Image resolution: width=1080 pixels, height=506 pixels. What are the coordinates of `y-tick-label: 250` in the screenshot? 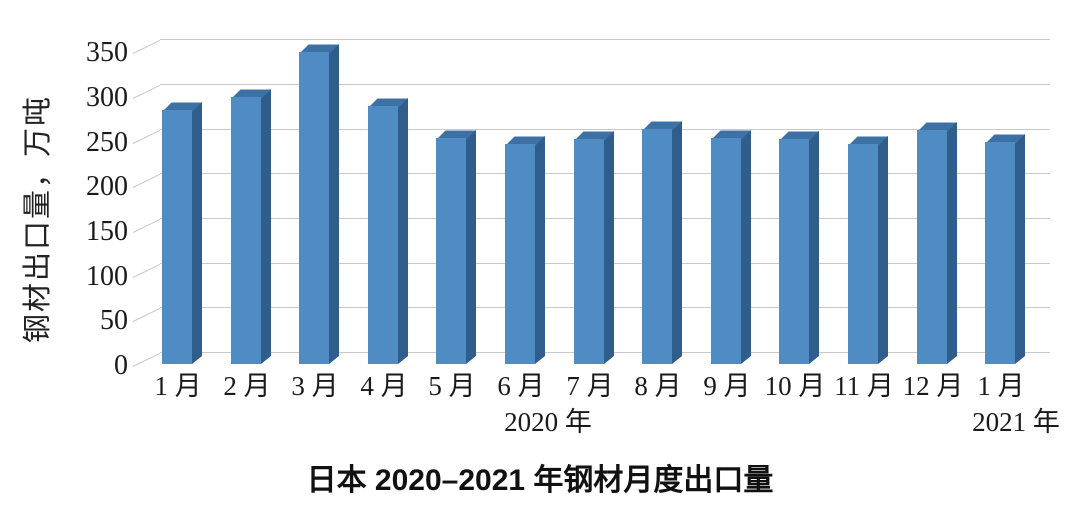 It's located at (107, 142).